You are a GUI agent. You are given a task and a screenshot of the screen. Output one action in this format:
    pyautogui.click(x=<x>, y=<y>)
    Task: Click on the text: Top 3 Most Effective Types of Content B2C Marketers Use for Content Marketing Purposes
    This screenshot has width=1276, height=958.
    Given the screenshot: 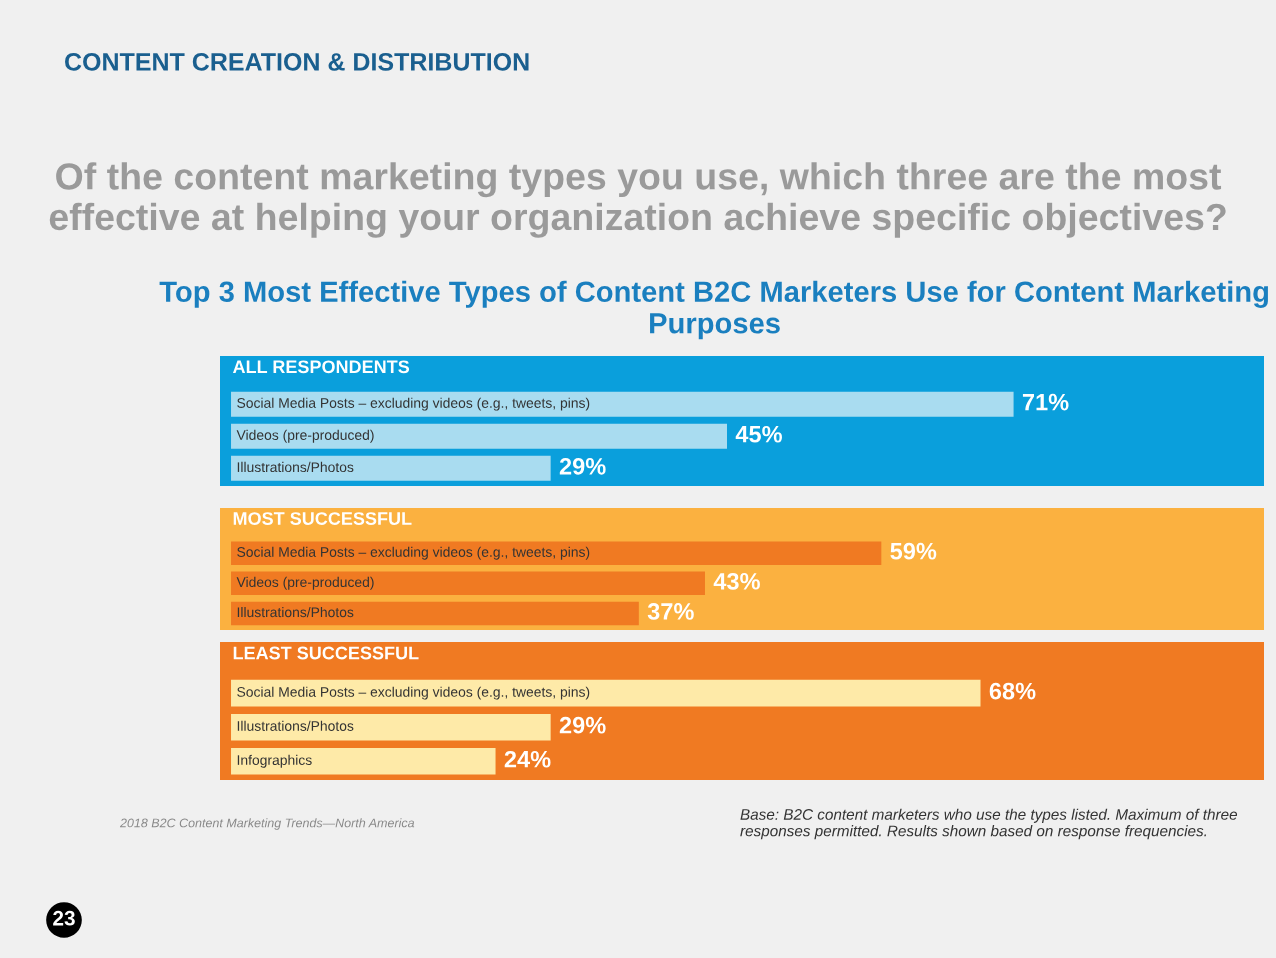 What is the action you would take?
    pyautogui.click(x=713, y=310)
    